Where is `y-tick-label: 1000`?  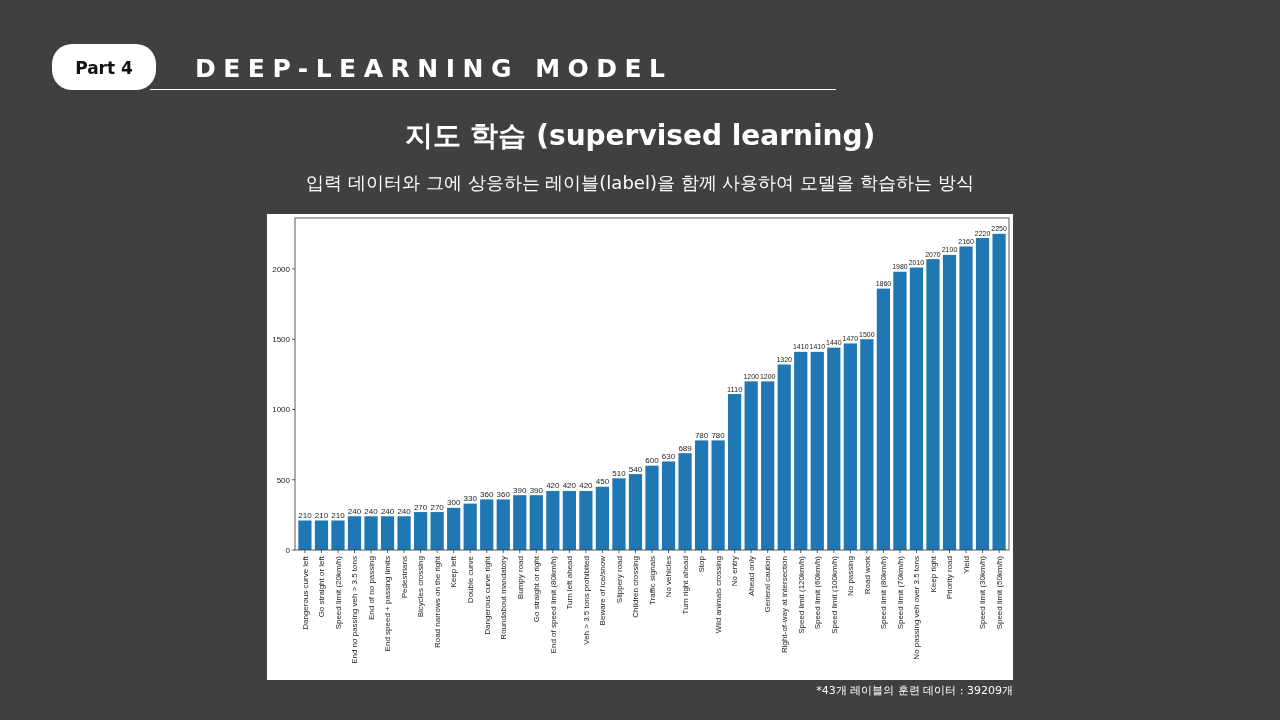 y-tick-label: 1000 is located at coordinates (281, 410).